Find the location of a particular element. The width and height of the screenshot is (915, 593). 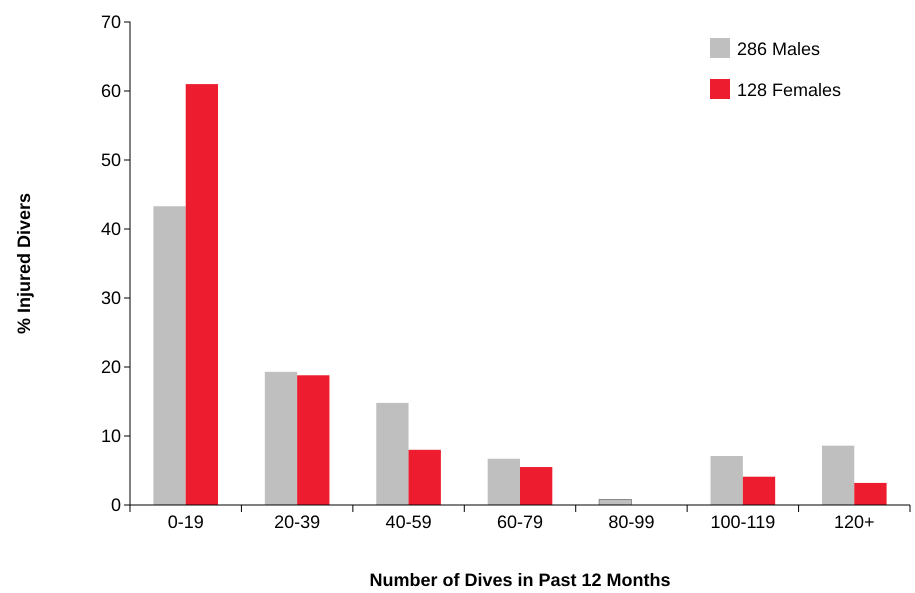

x-axis-title: Number of Dives in Past 12 Months is located at coordinates (520, 580).